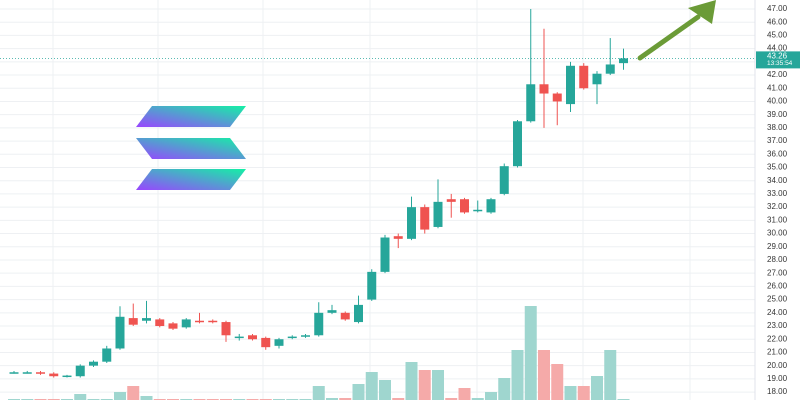  What do you see at coordinates (191, 148) in the screenshot?
I see `solana-logo` at bounding box center [191, 148].